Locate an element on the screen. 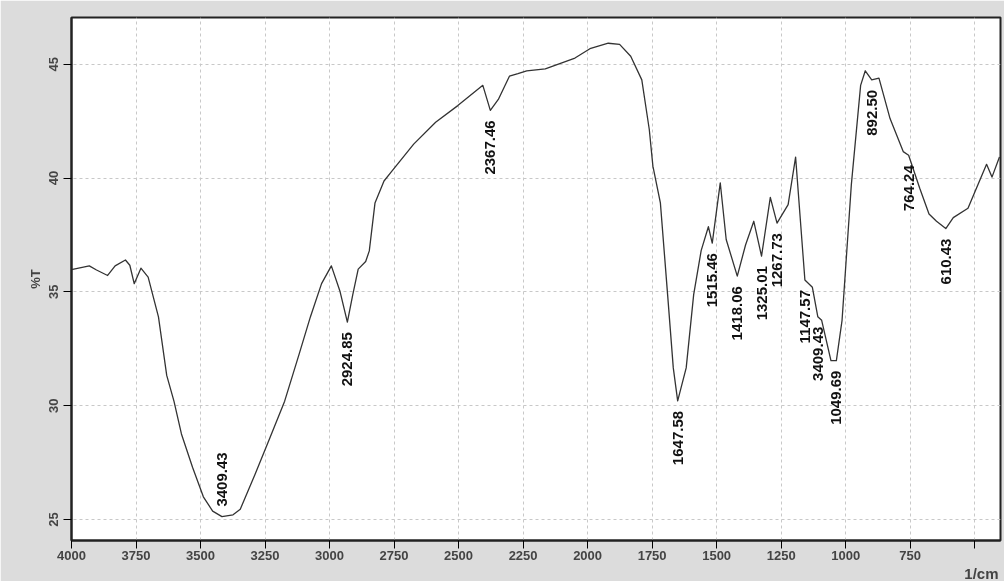 The height and width of the screenshot is (581, 1004). x-tick-label: 750 is located at coordinates (910, 555).